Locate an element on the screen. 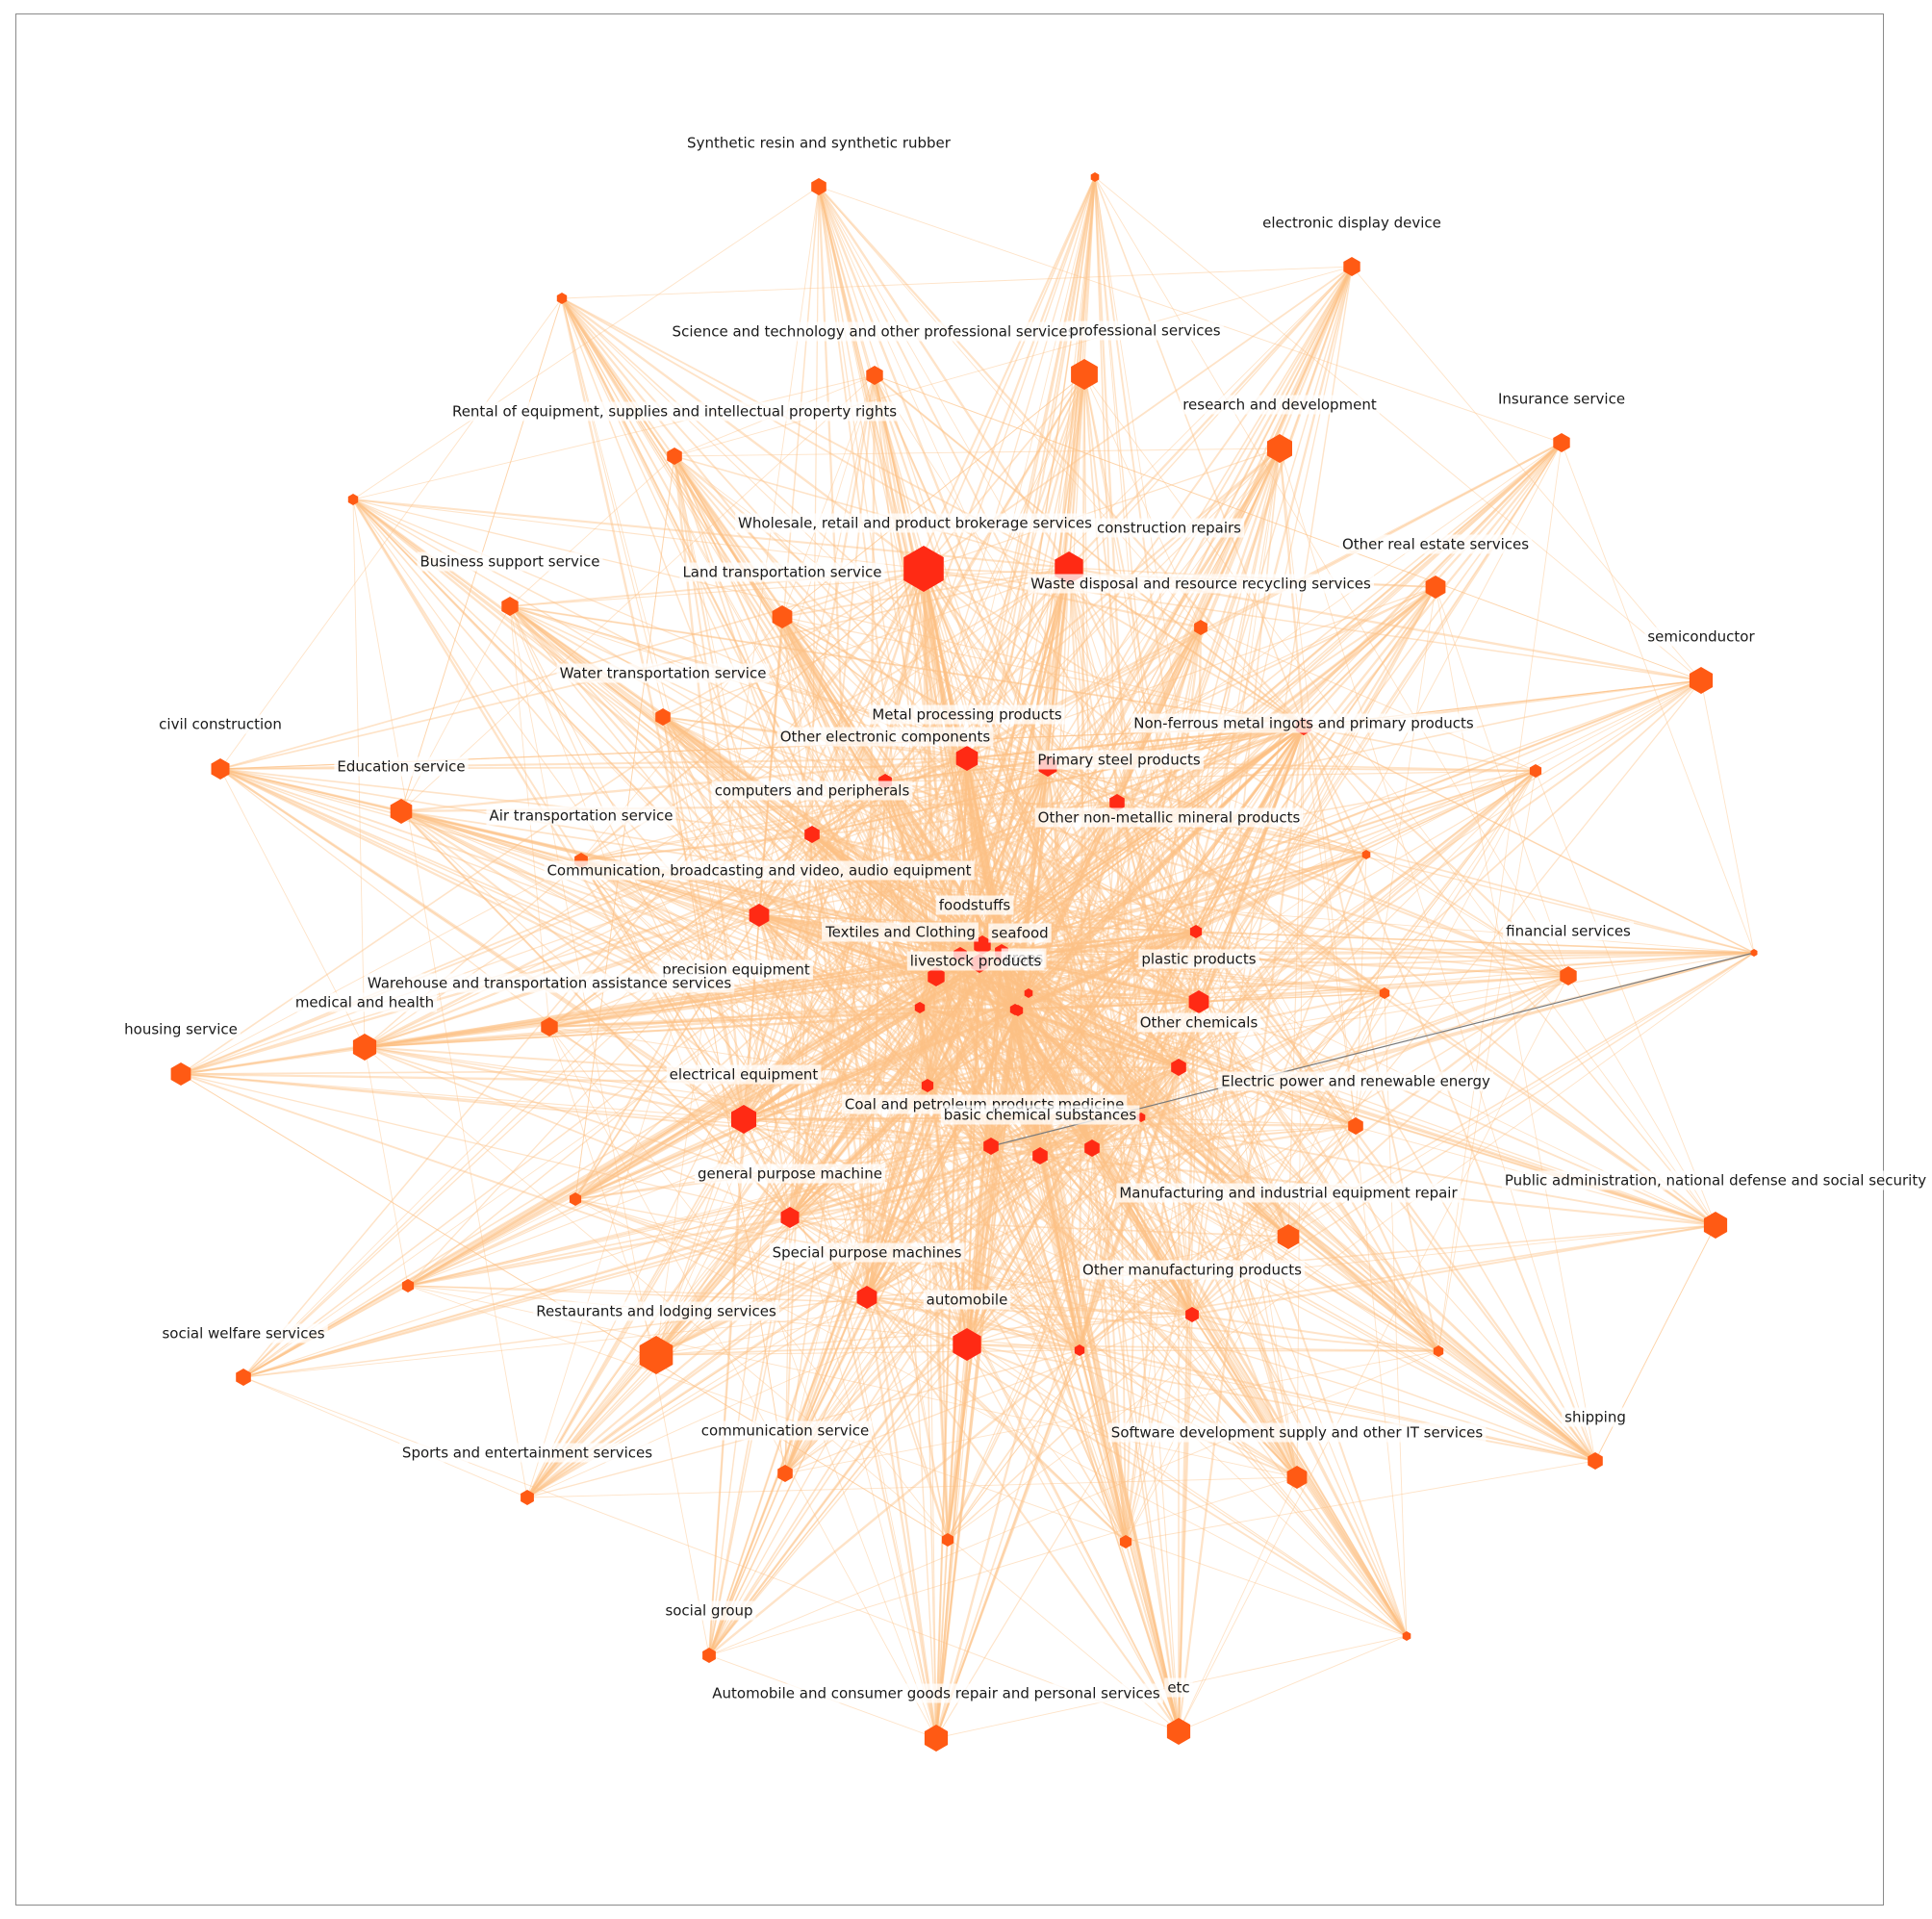 The width and height of the screenshot is (1932, 1919). node-label: Water transportation service is located at coordinates (663, 673).